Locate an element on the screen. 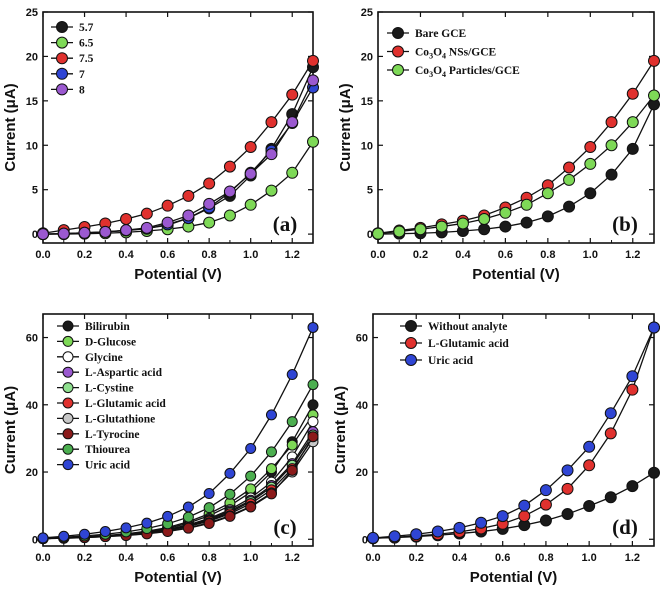 The image size is (661, 598). panel-label: (a) is located at coordinates (285, 224).